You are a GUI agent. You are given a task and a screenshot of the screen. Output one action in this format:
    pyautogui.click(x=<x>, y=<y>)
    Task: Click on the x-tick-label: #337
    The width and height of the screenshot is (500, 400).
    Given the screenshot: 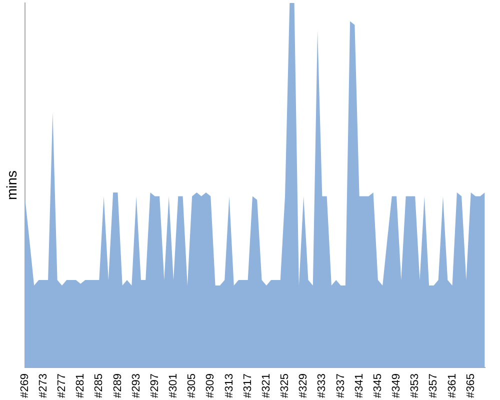 What is the action you would take?
    pyautogui.click(x=340, y=386)
    